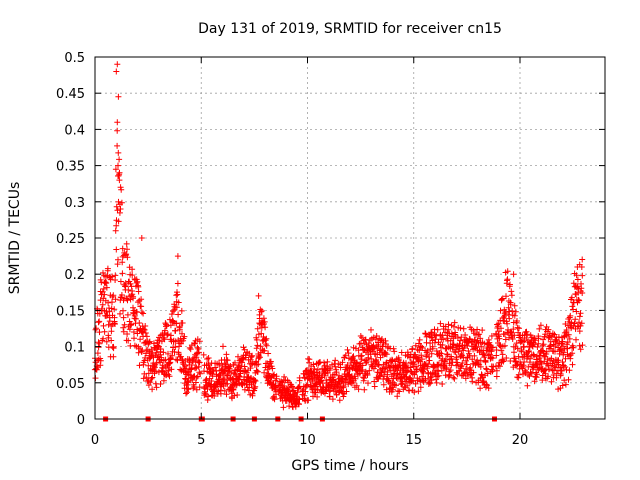  Describe the element at coordinates (70, 167) in the screenshot. I see `y-tick-label: 0.35` at that location.